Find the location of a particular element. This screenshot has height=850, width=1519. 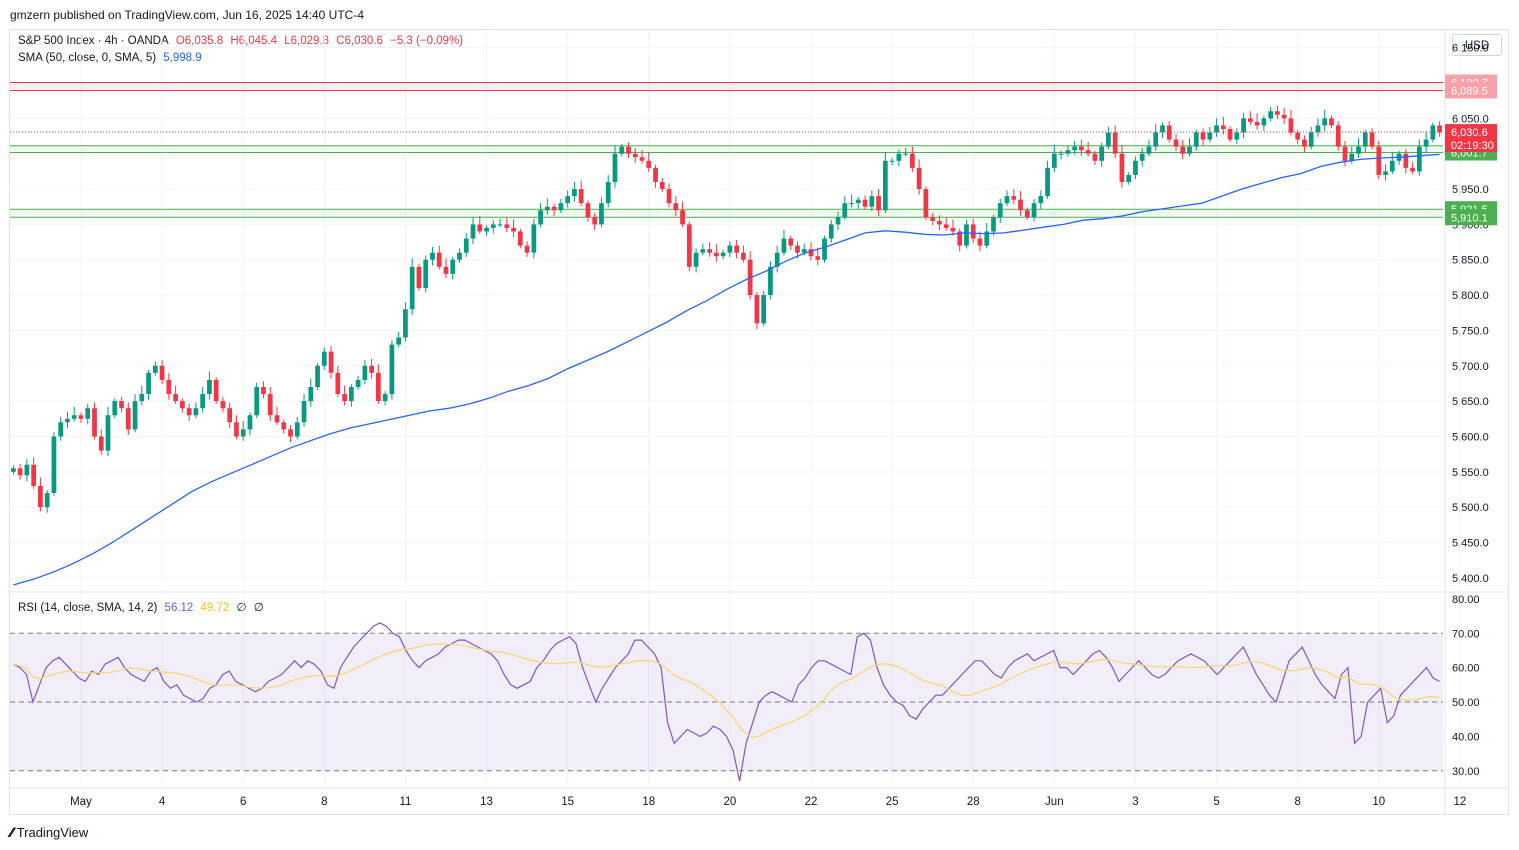

footer-brand: ⁄⁄ TradingView is located at coordinates (49, 832).